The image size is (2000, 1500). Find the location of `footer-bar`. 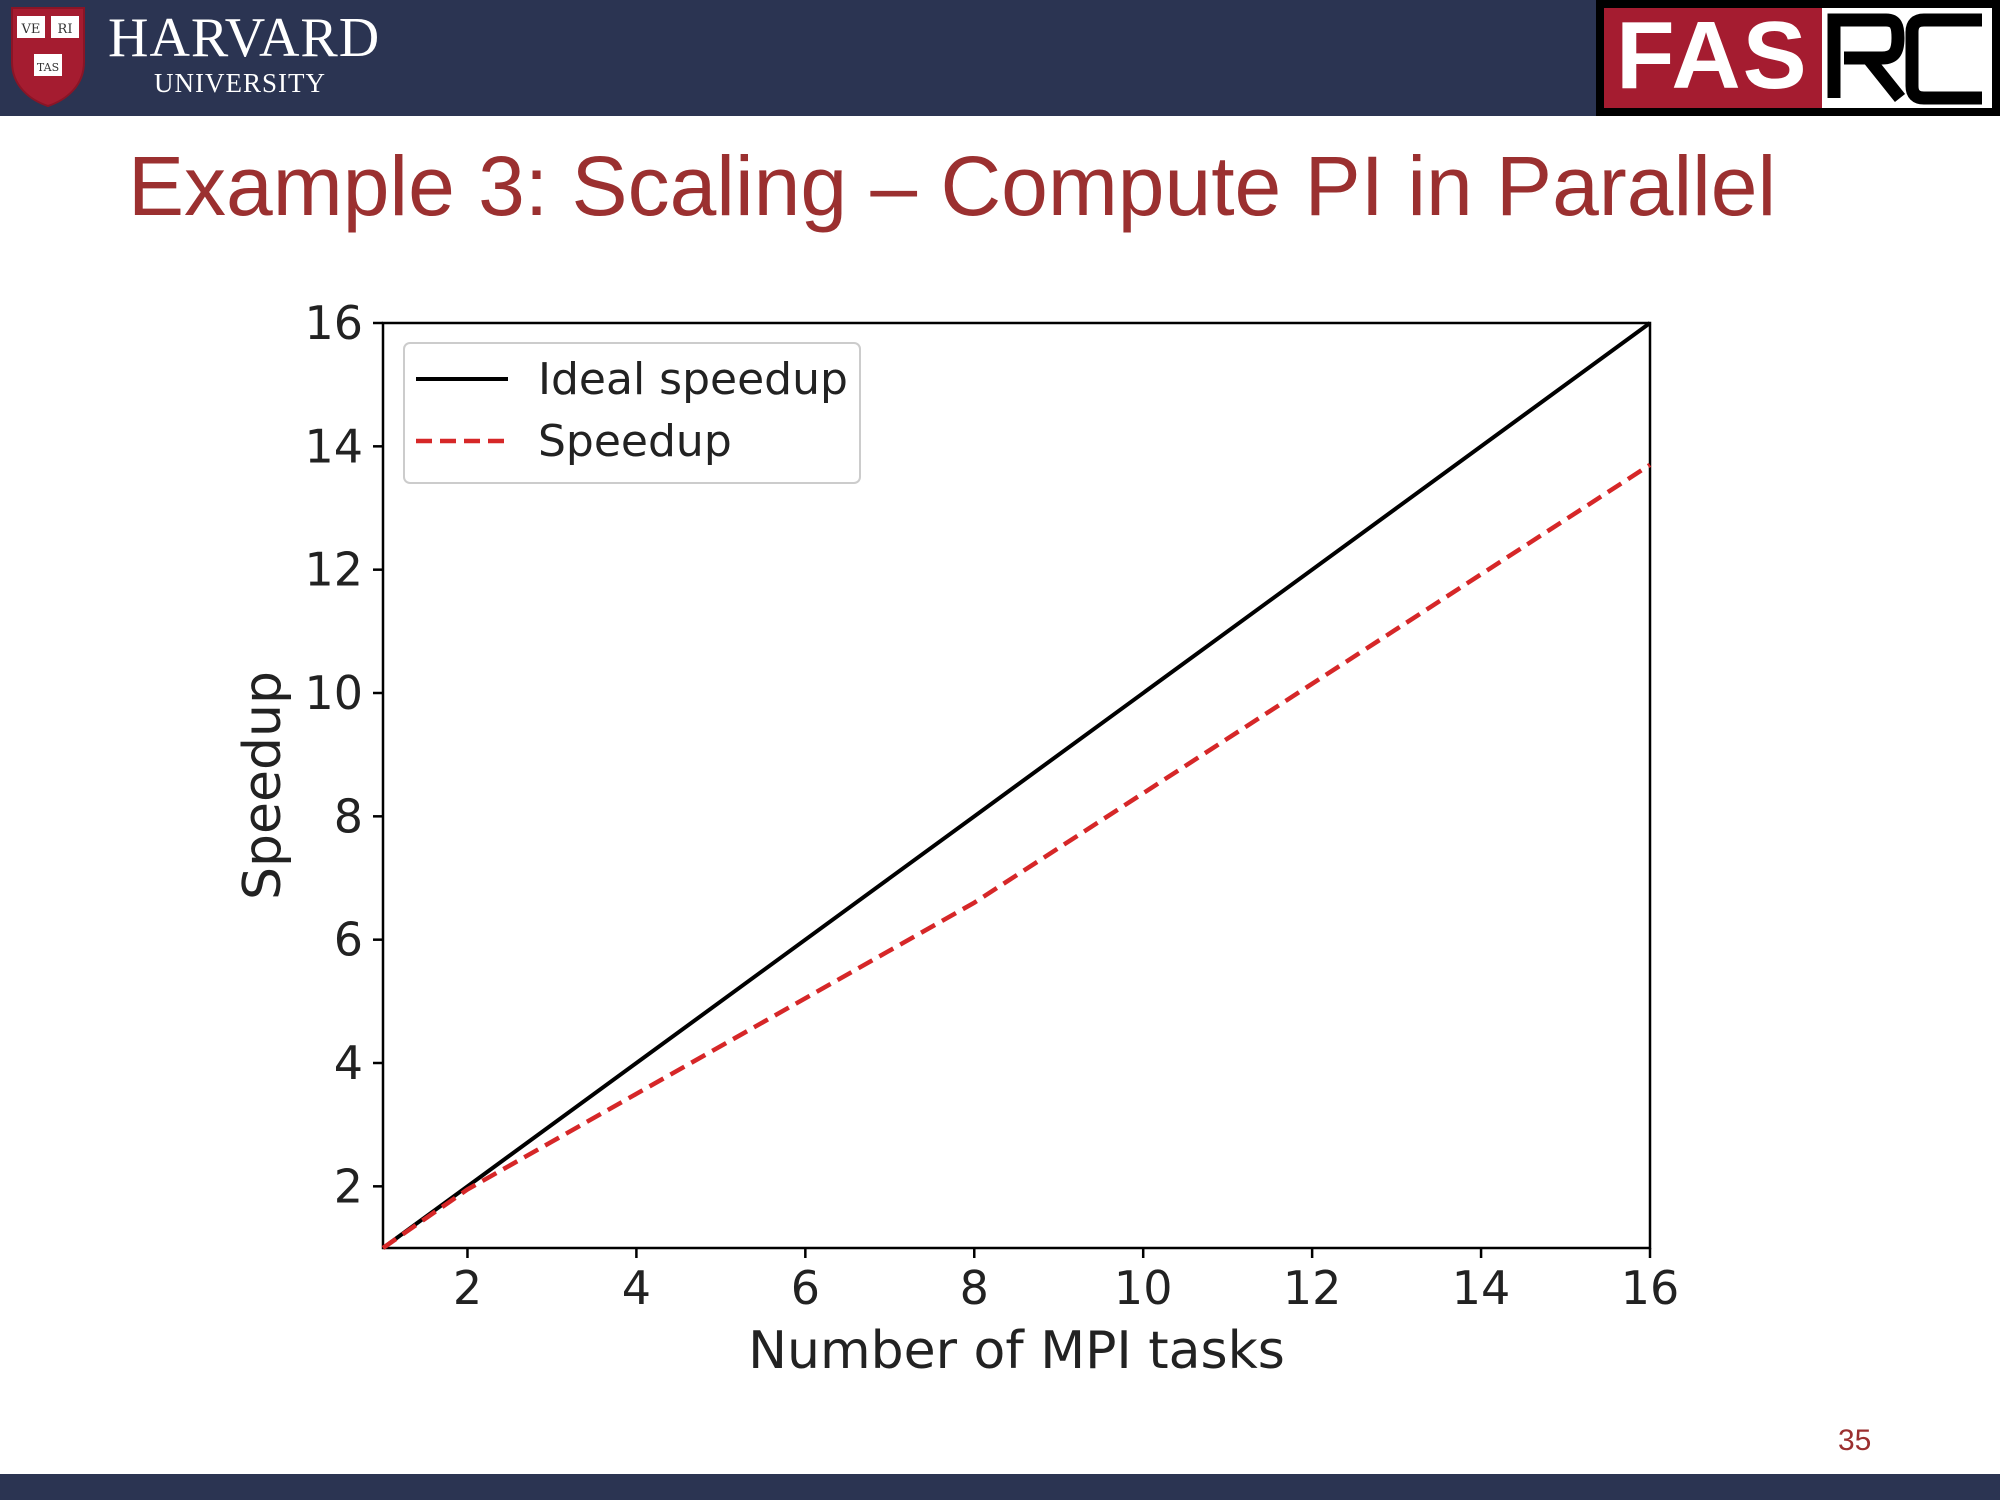

footer-bar is located at coordinates (1000, 1487).